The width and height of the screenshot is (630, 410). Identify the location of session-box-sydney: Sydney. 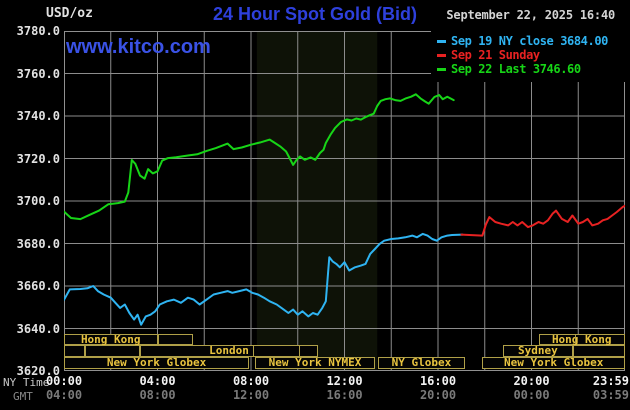
(537, 350).